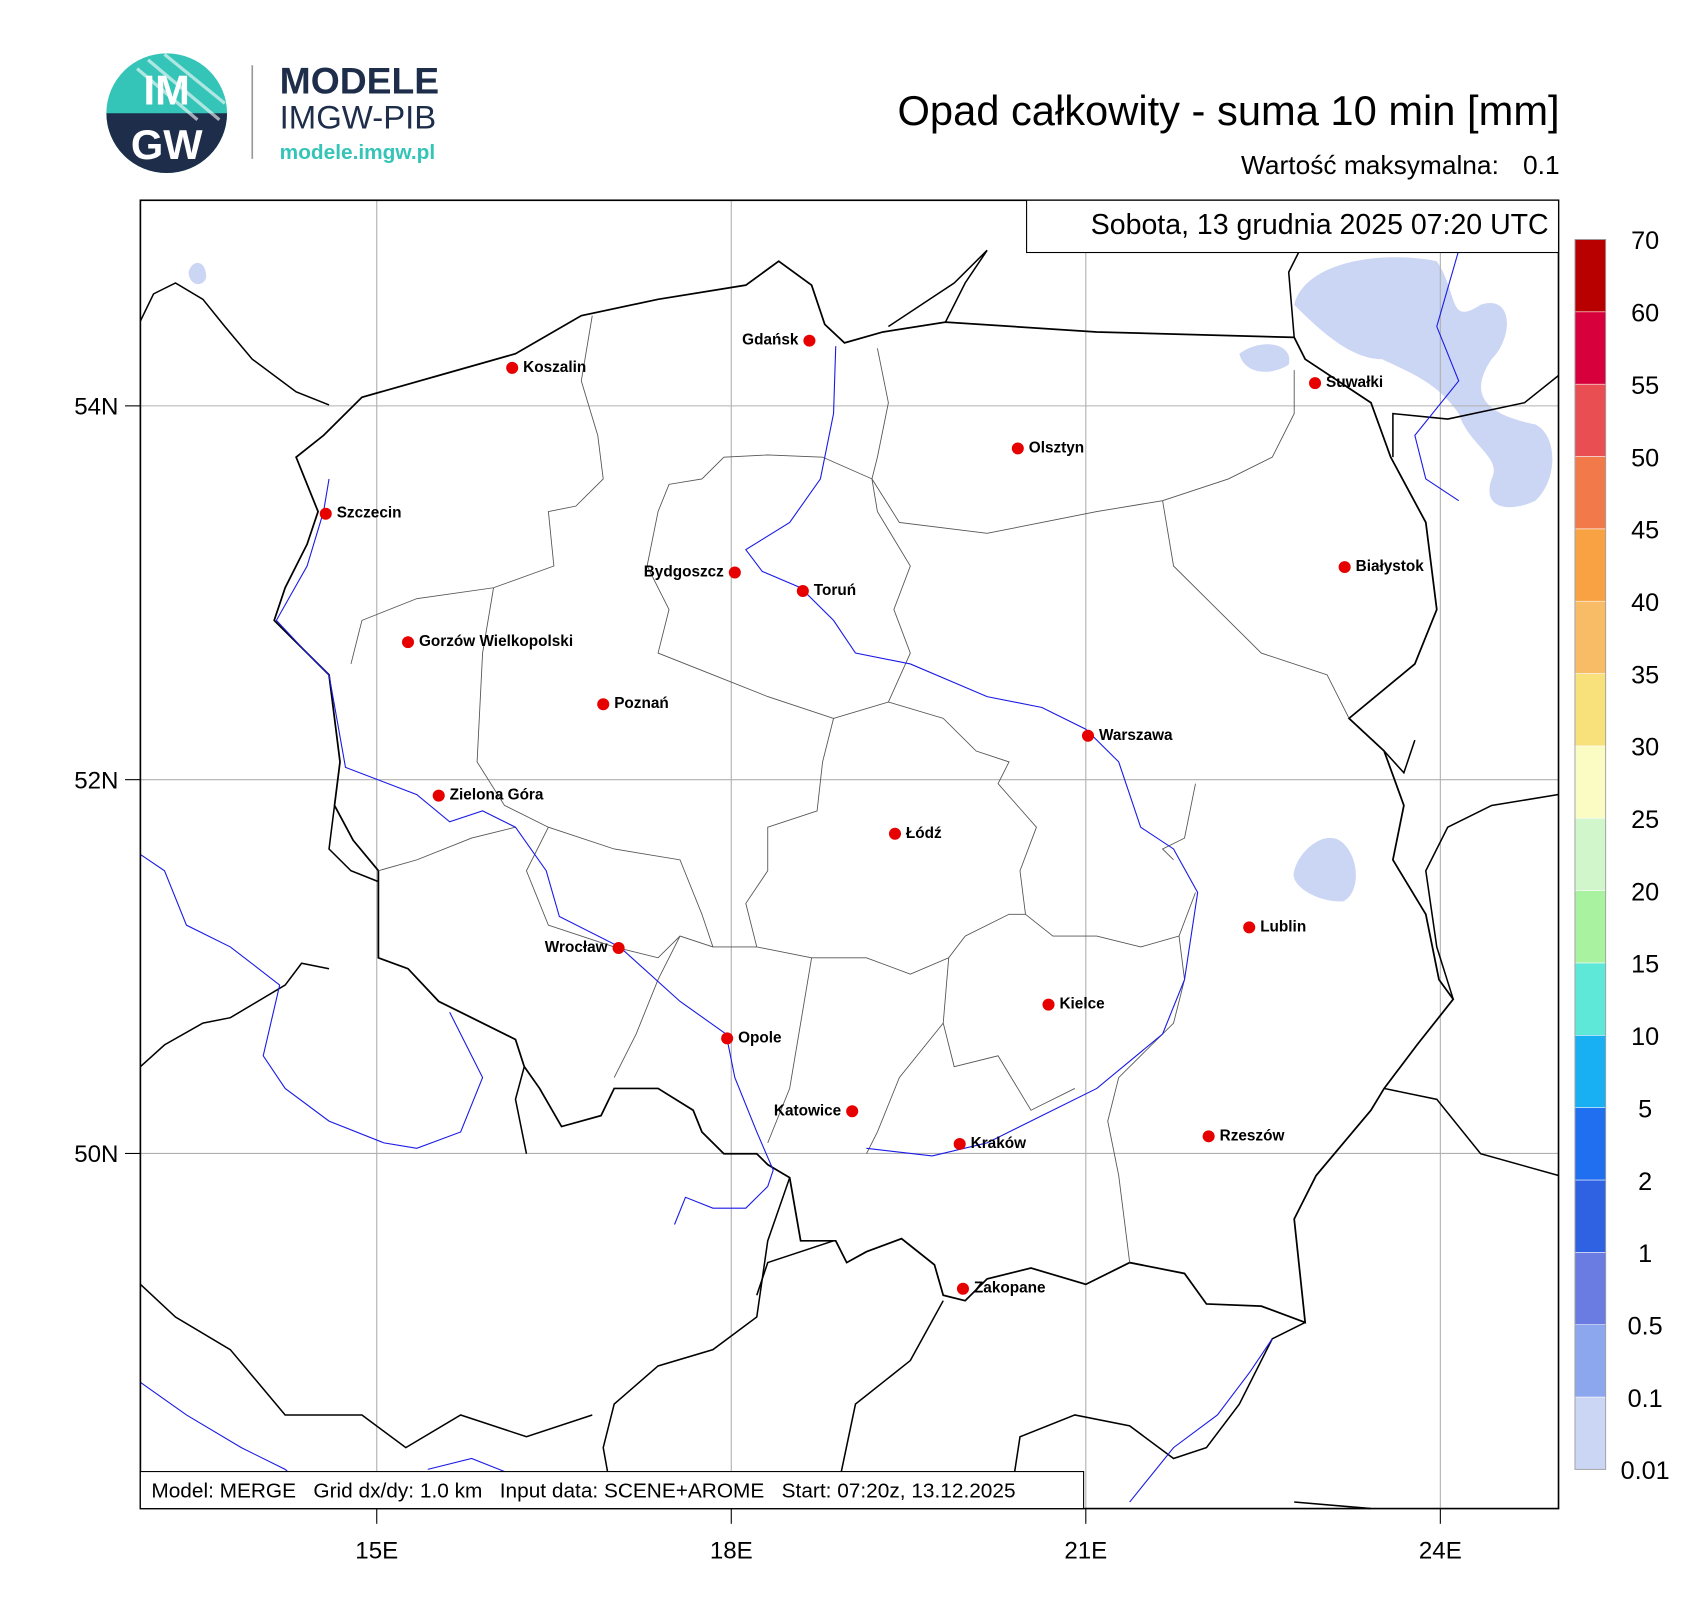  I want to click on logo-mark-bottom: GW, so click(167, 144).